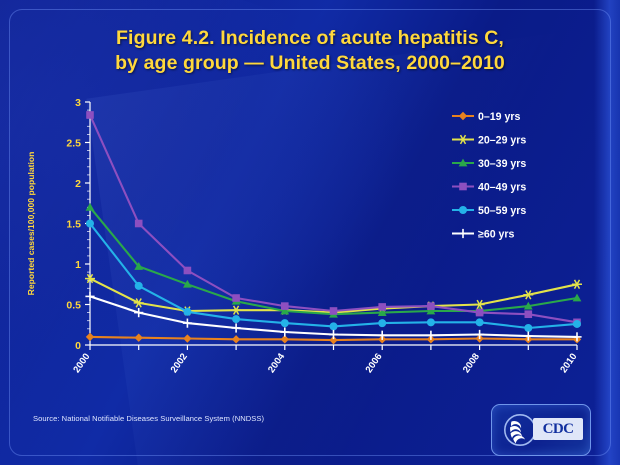 The height and width of the screenshot is (465, 620). Describe the element at coordinates (73, 225) in the screenshot. I see `y-tick-label: 1.5` at that location.